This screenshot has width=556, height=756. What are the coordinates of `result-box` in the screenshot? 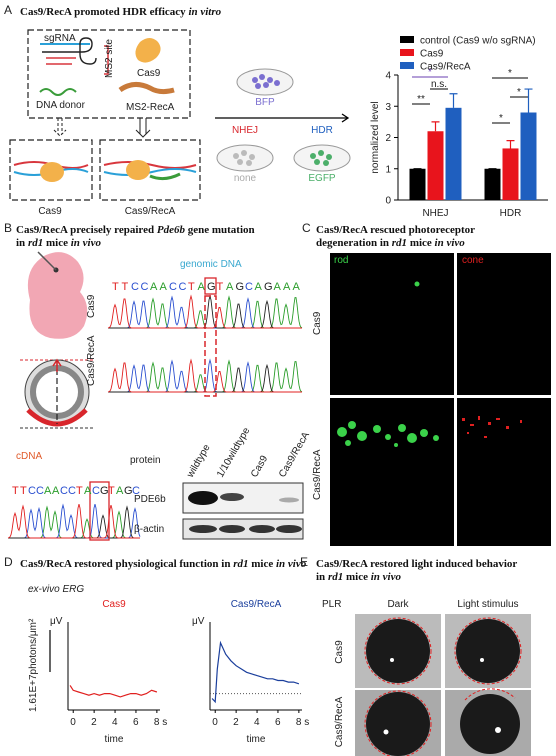 It's located at (51, 170).